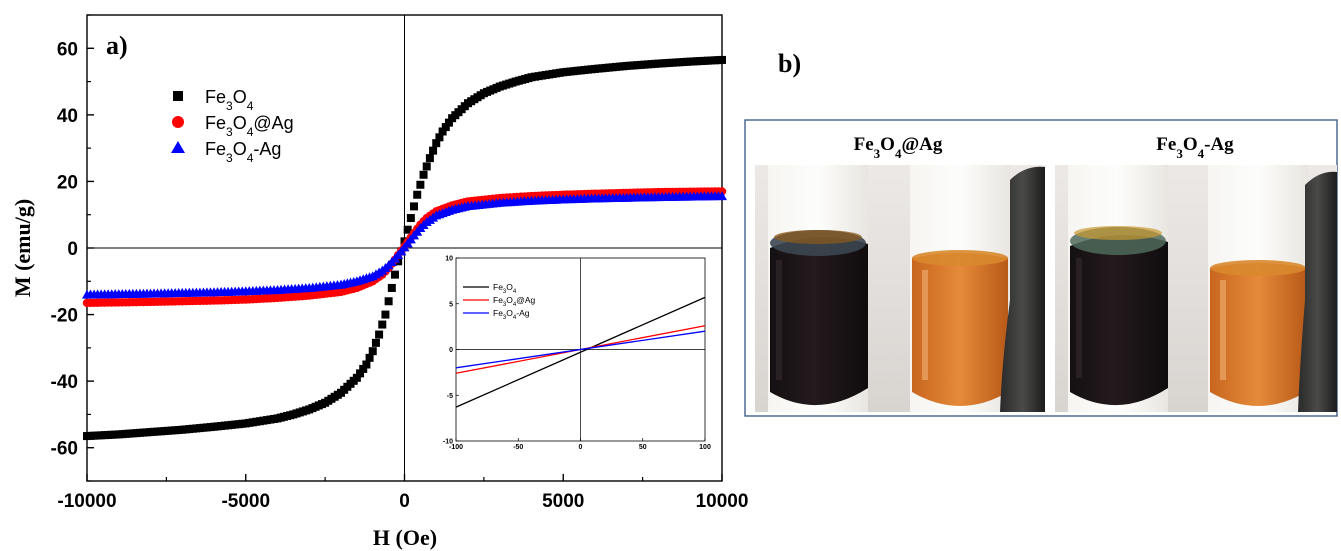  I want to click on inset-x-tick-label: -100, so click(456, 447).